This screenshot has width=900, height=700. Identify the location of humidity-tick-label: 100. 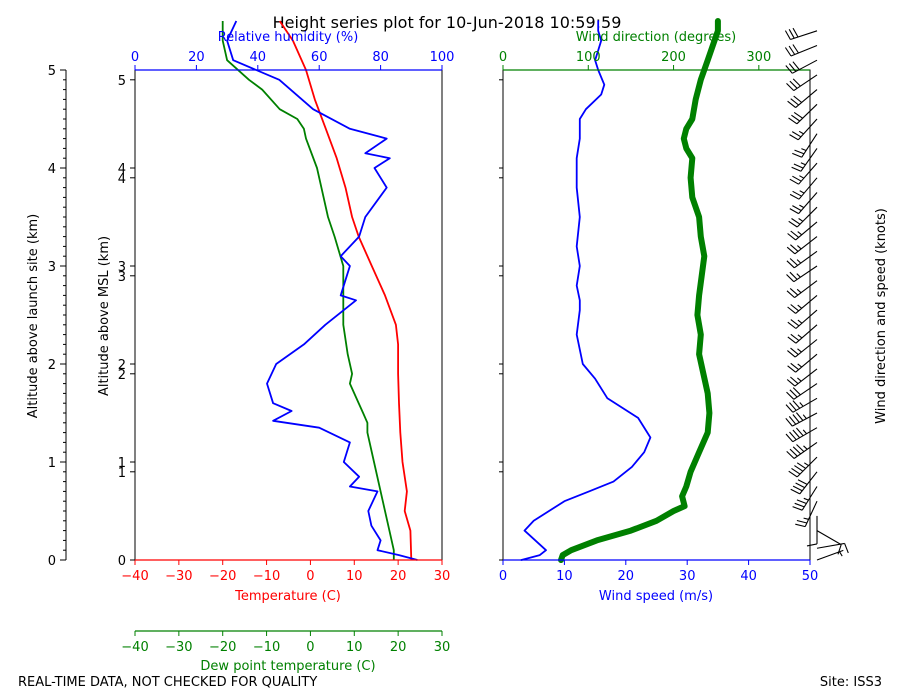
(442, 57).